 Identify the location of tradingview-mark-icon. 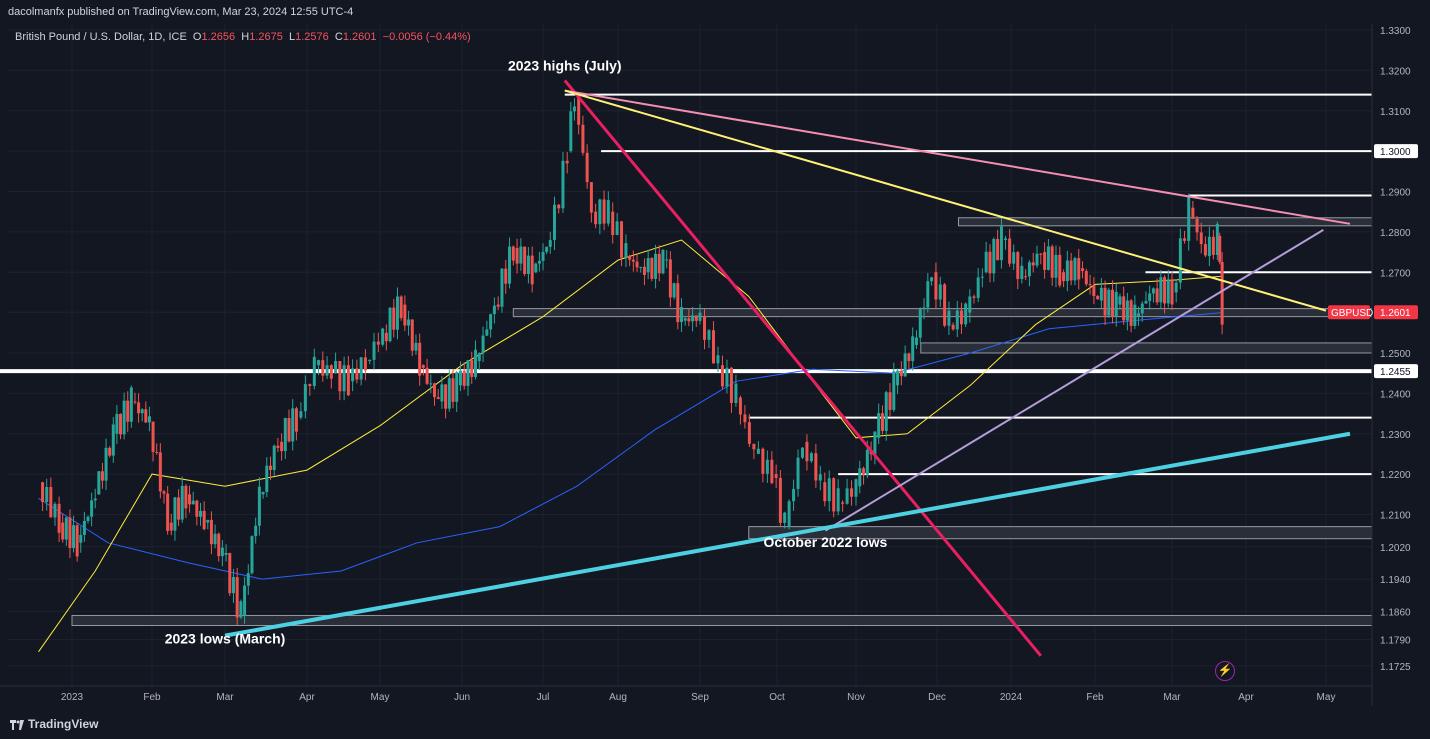
(17, 724).